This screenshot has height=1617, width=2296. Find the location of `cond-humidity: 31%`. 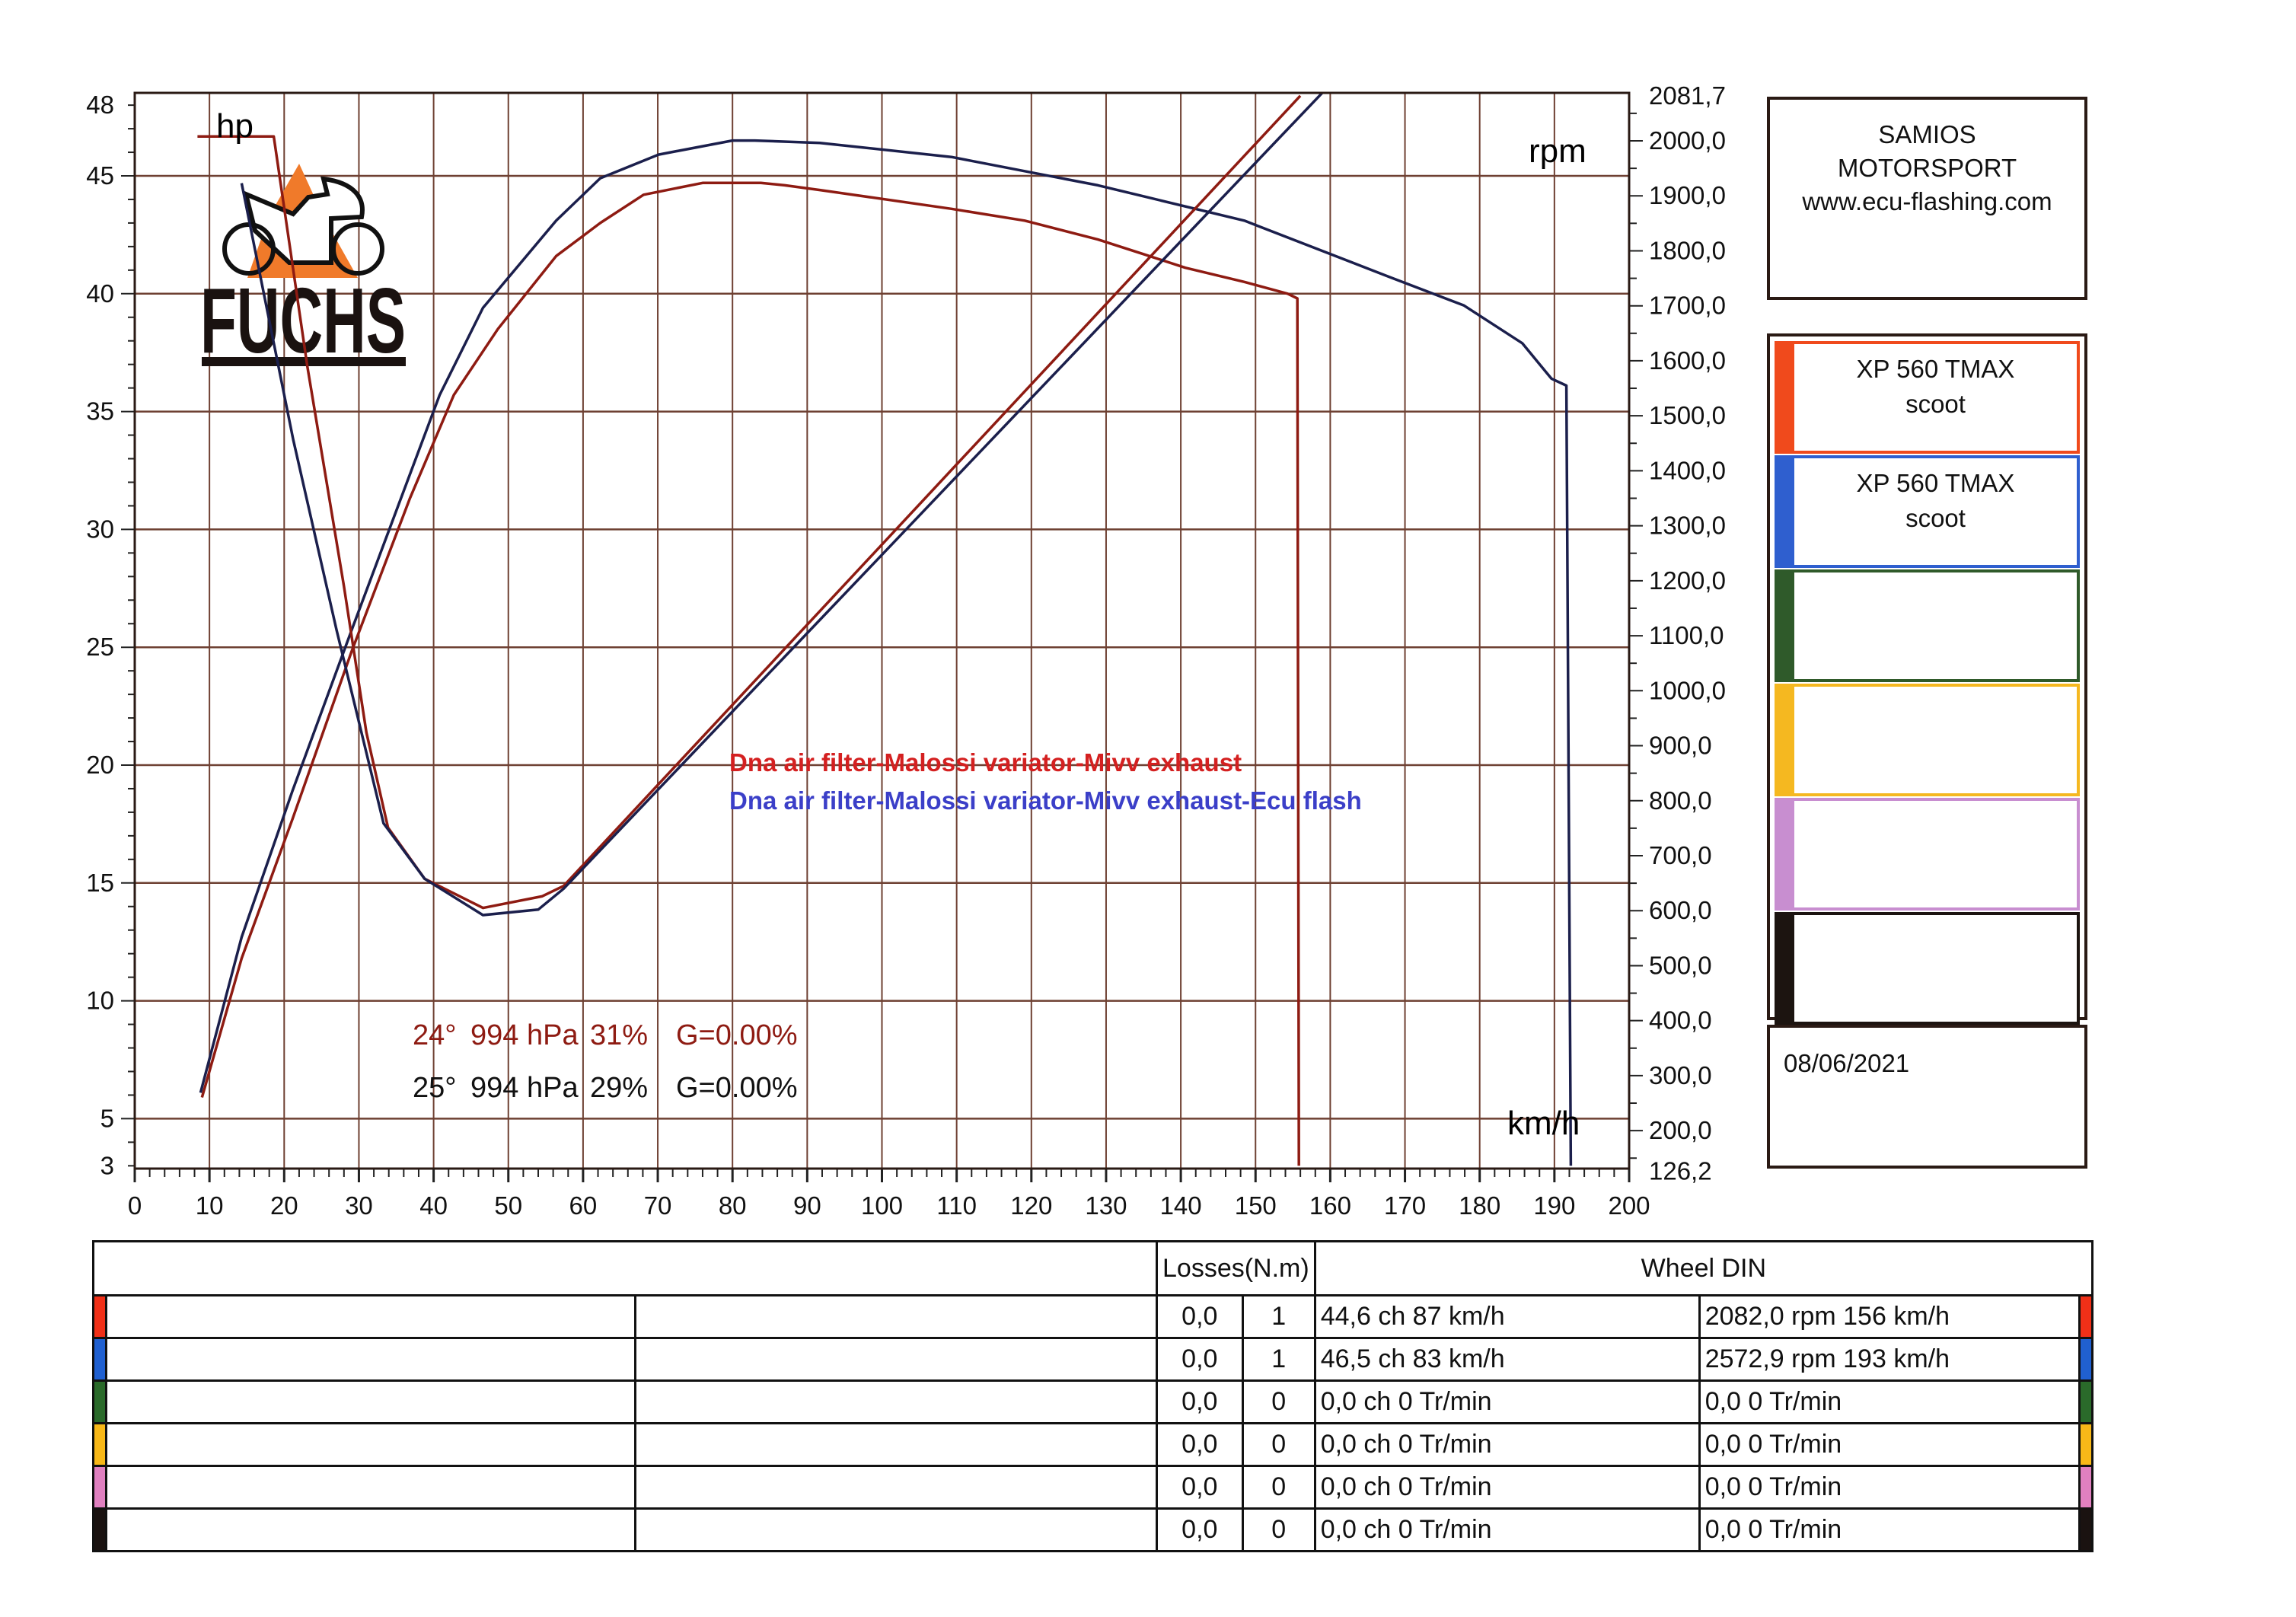

cond-humidity: 31% is located at coordinates (619, 1035).